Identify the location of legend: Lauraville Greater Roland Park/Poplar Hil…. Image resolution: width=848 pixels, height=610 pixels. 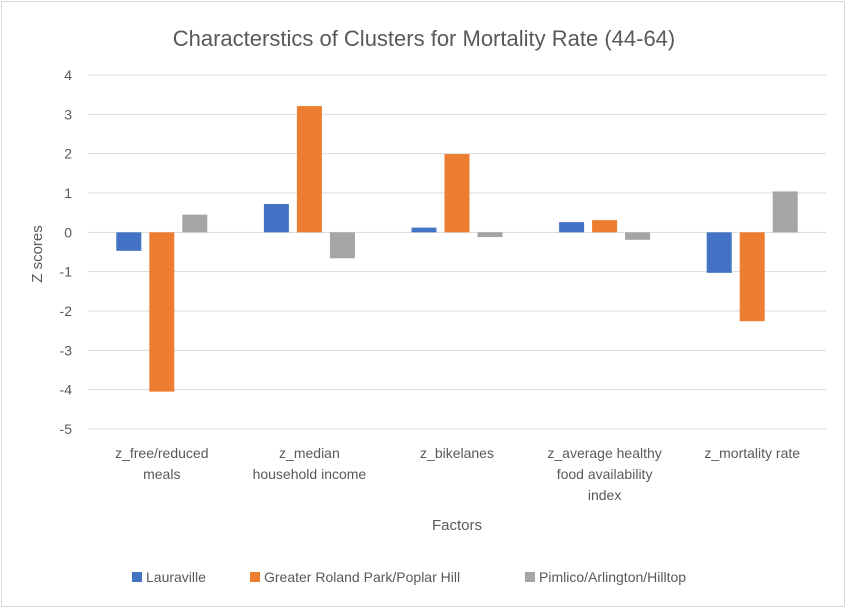
(409, 577).